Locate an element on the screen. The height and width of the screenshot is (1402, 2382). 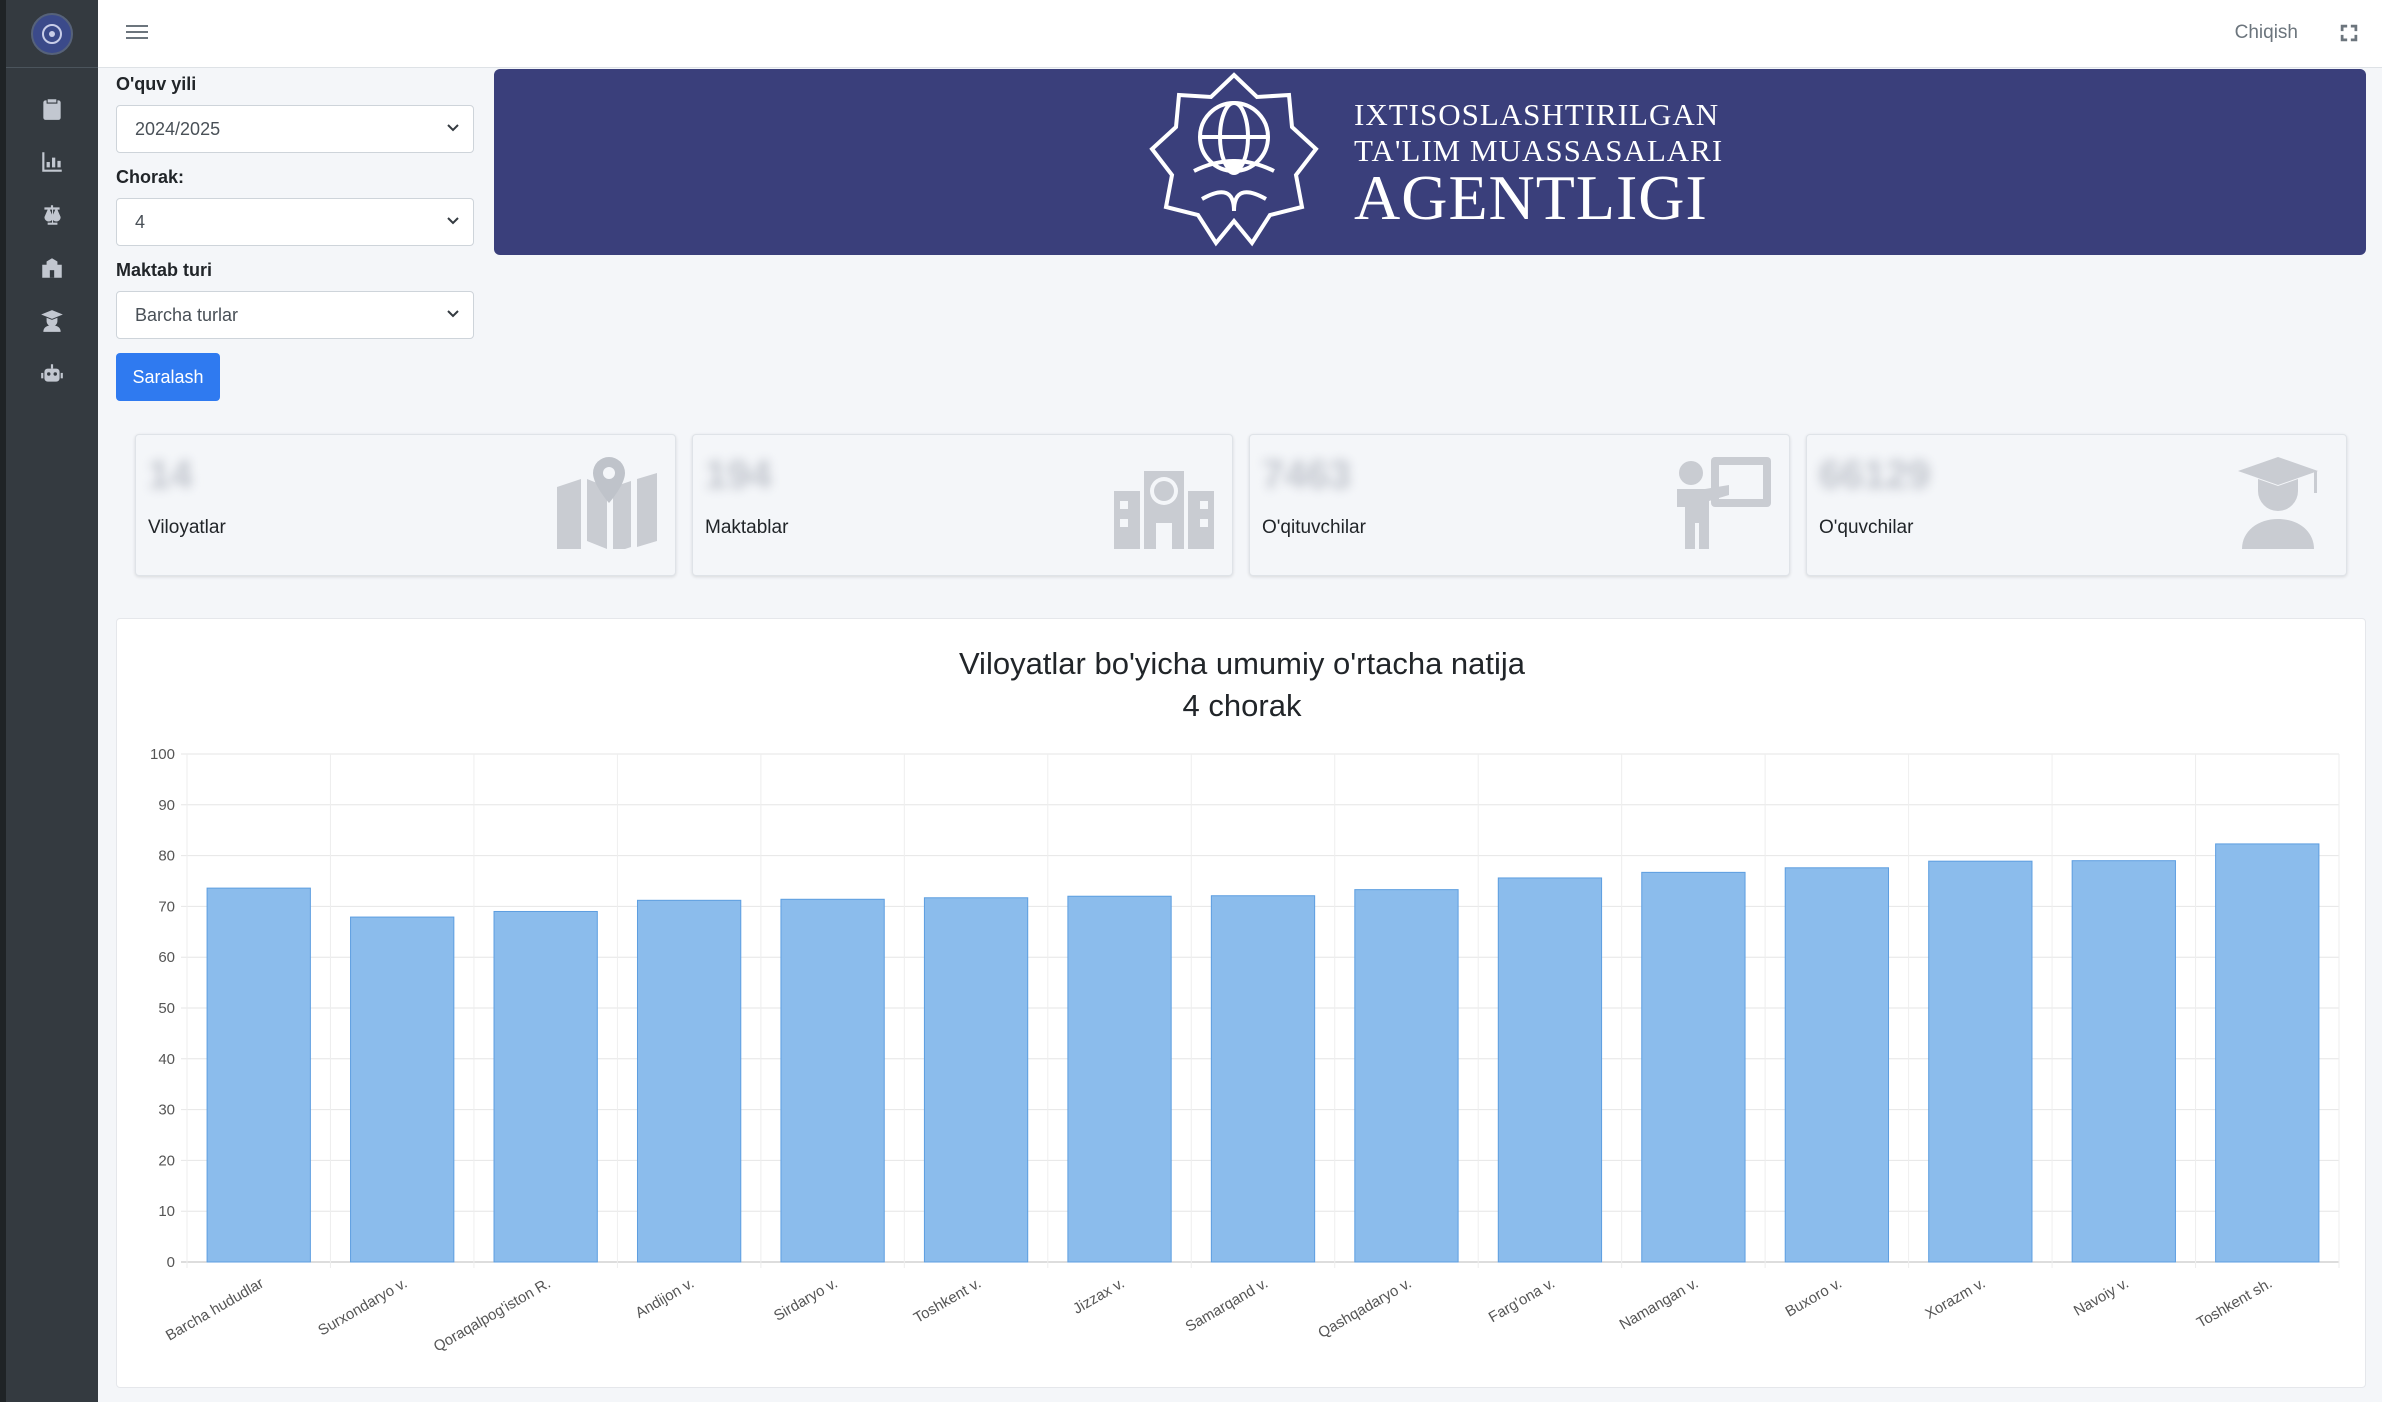
x-tick-label: Sirdaryo v. is located at coordinates (806, 1300).